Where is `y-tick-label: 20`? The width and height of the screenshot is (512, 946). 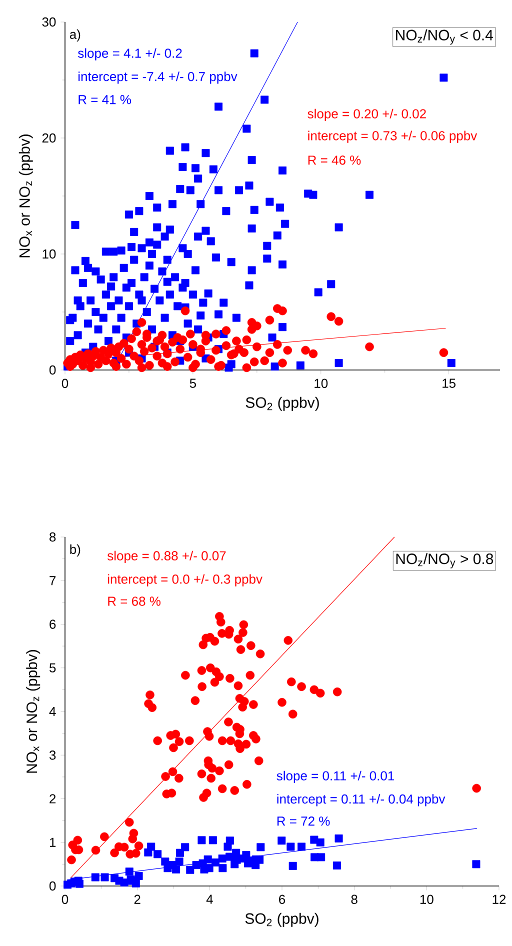 y-tick-label: 20 is located at coordinates (49, 138).